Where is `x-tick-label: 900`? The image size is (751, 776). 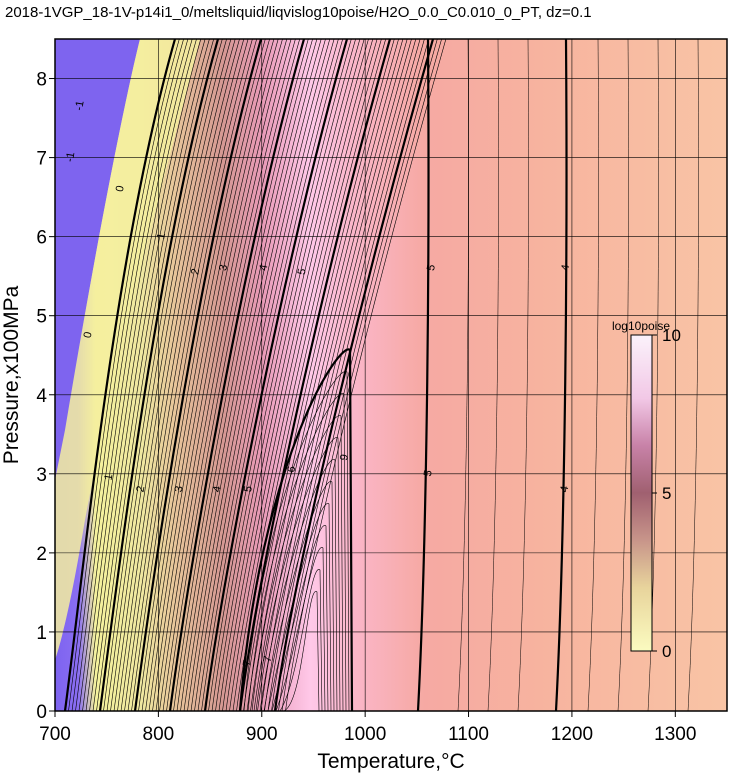 x-tick-label: 900 is located at coordinates (262, 734).